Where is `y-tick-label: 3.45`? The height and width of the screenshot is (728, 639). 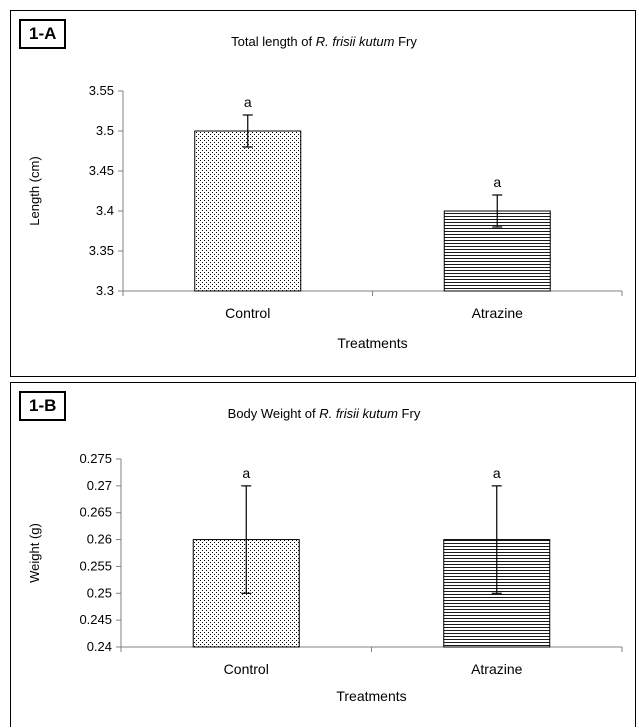 y-tick-label: 3.45 is located at coordinates (101, 170).